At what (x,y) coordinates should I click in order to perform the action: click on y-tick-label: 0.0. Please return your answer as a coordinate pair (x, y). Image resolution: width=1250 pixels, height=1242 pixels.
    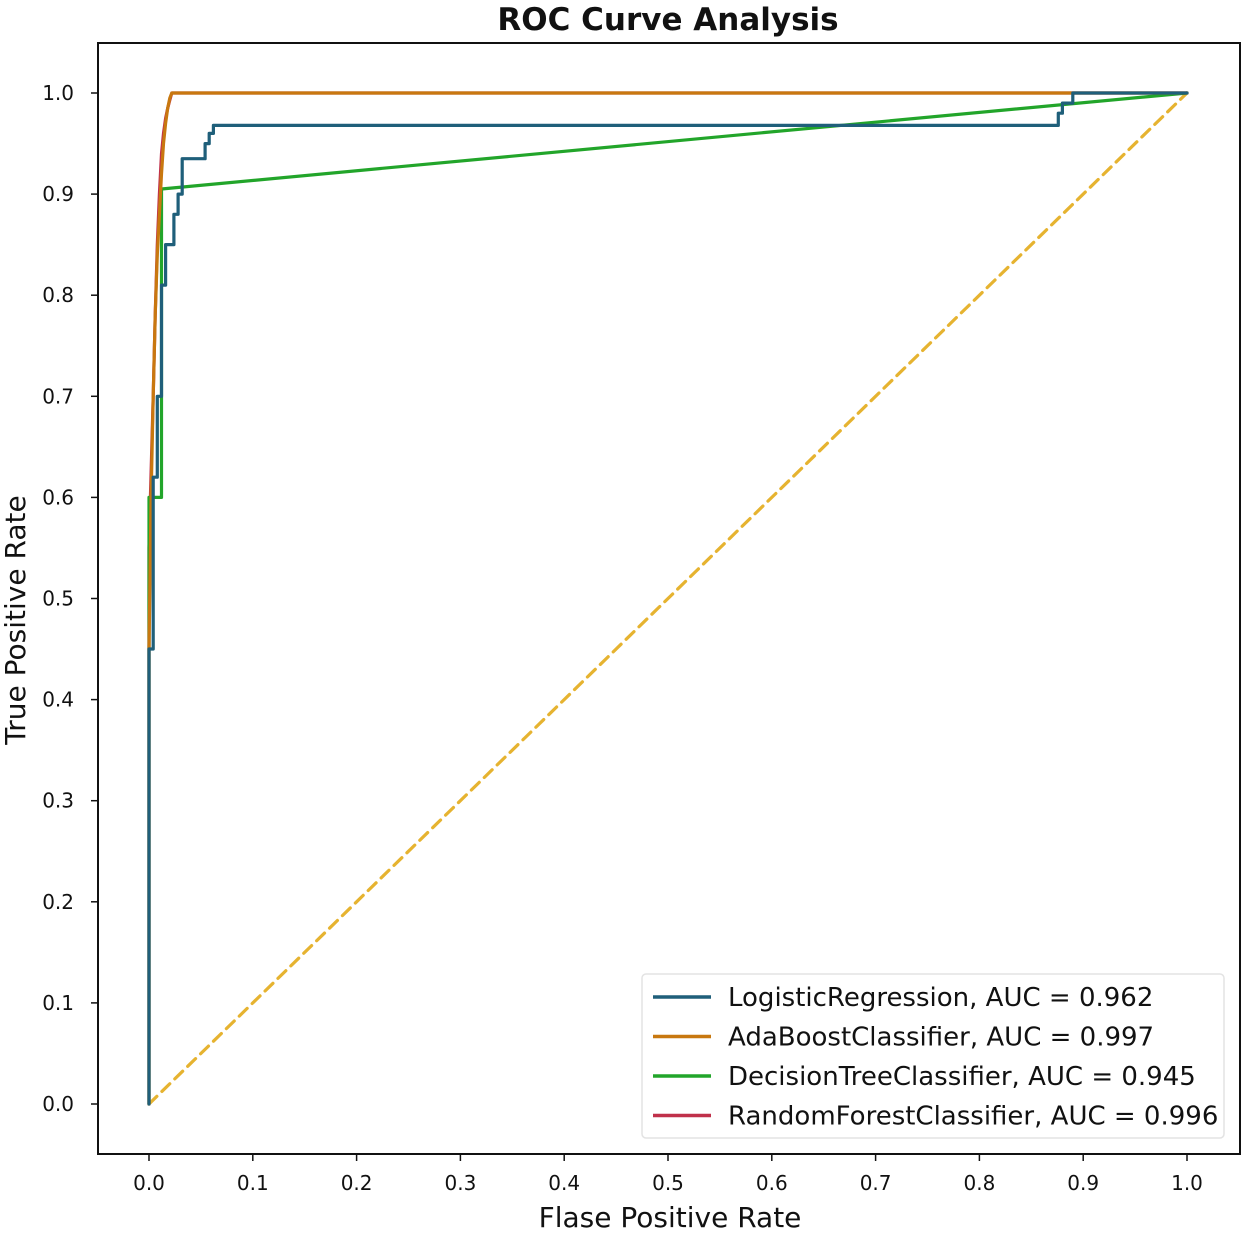
    Looking at the image, I should click on (58, 1104).